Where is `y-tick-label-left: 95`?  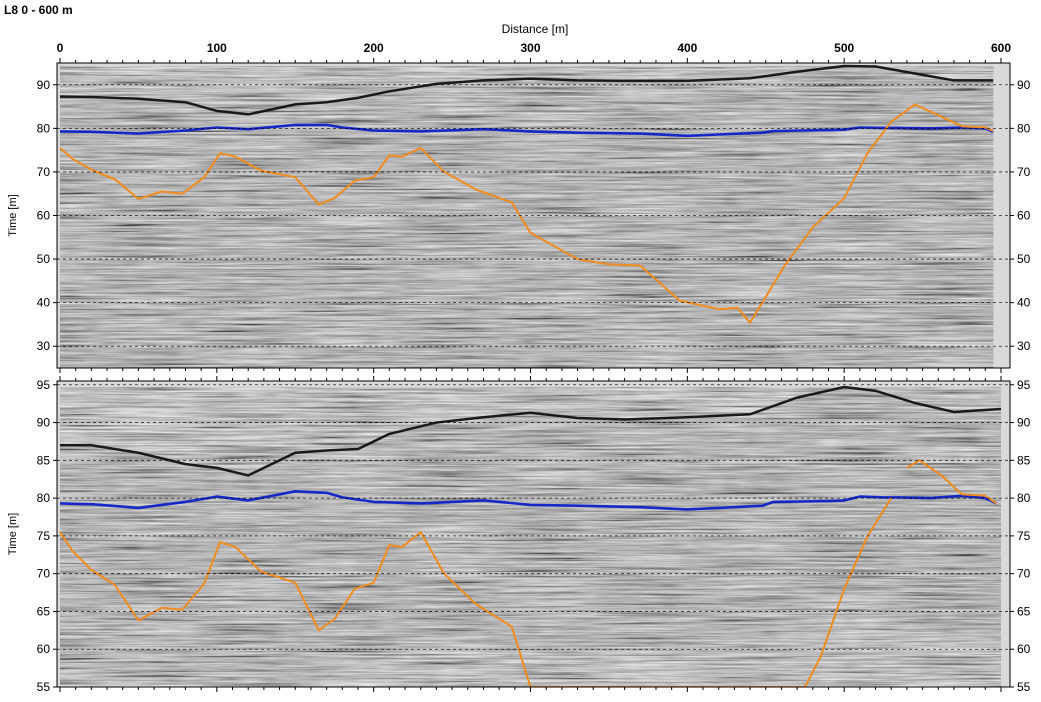 y-tick-label-left: 95 is located at coordinates (44, 385).